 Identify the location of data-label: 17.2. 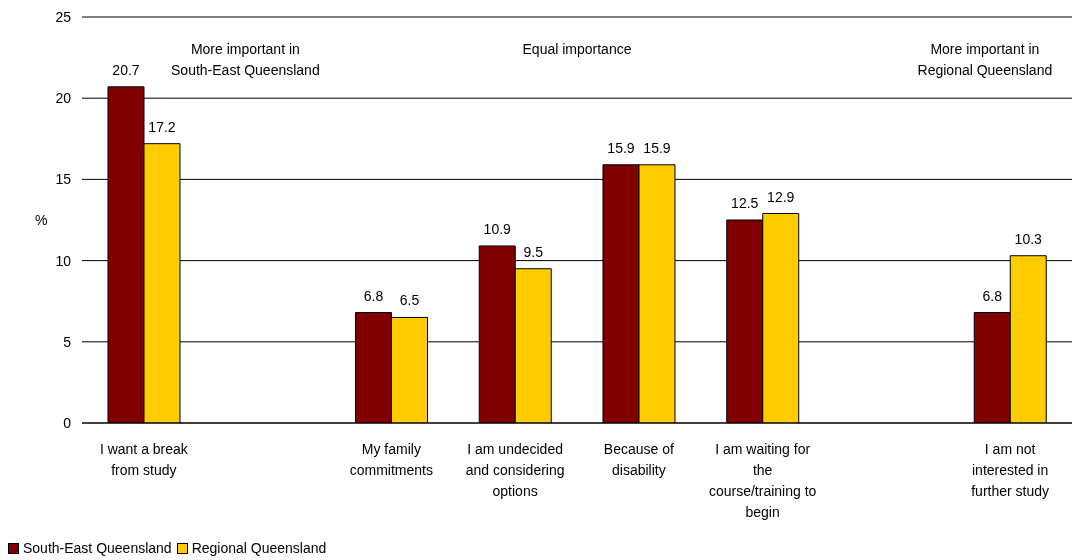
(162, 126).